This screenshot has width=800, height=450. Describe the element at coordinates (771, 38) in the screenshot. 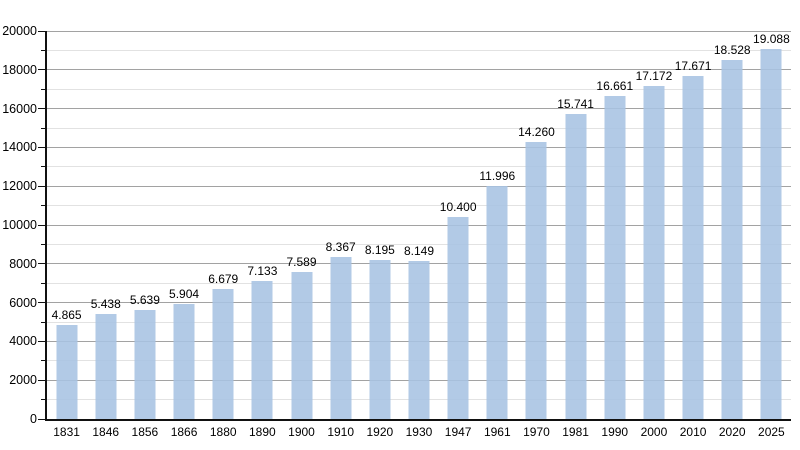

I see `bar-value-label: 19.088` at that location.